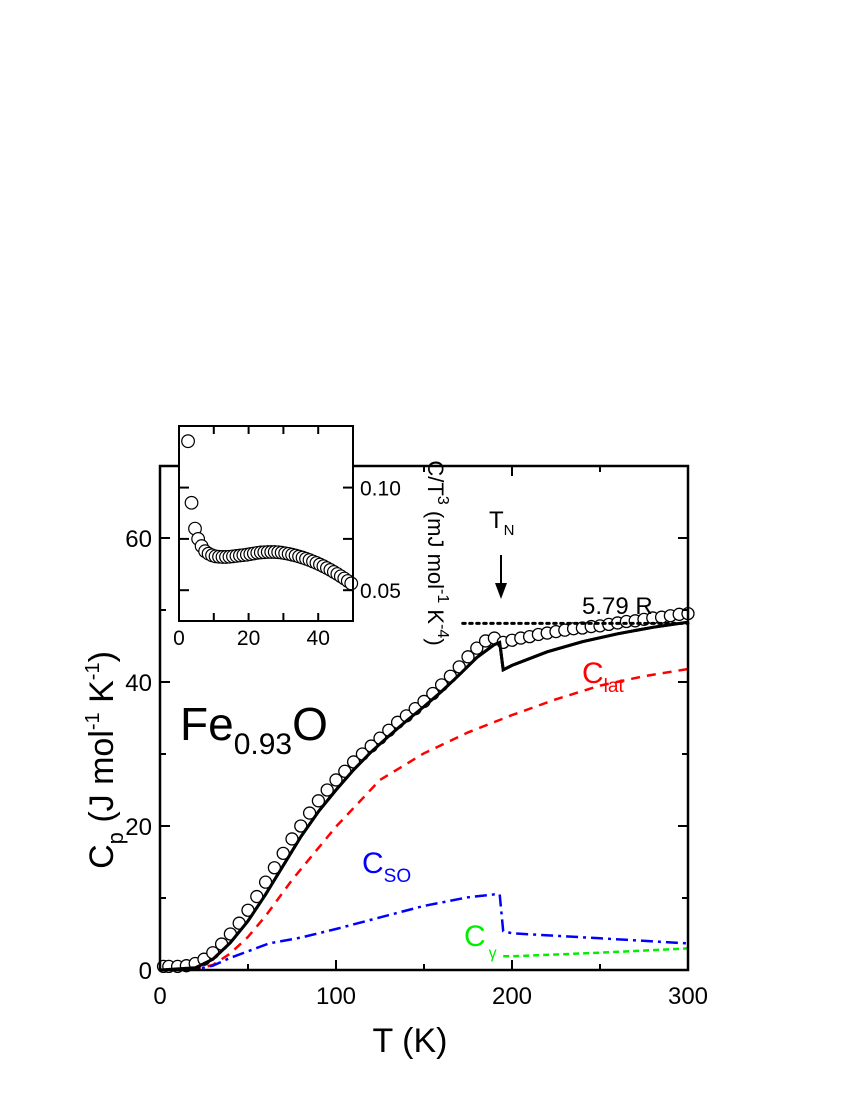 This screenshot has width=850, height=1100. What do you see at coordinates (386, 867) in the screenshot?
I see `c-so-label: CSO` at bounding box center [386, 867].